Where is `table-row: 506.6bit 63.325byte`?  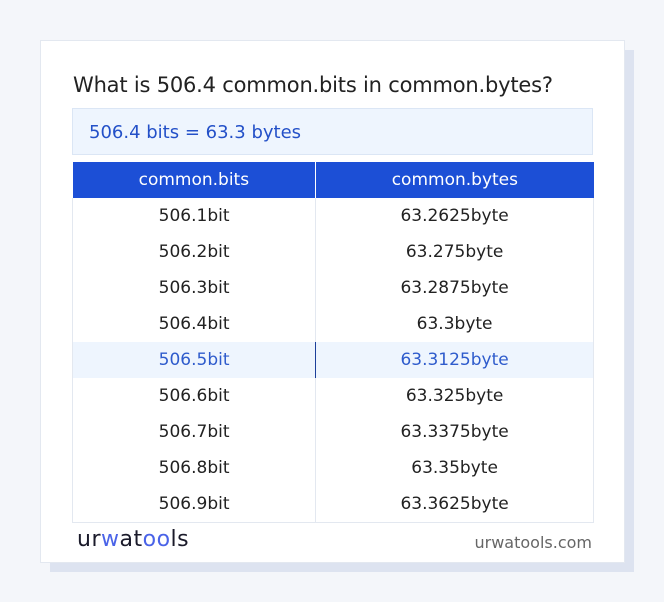
table-row: 506.6bit 63.325byte is located at coordinates (332, 396).